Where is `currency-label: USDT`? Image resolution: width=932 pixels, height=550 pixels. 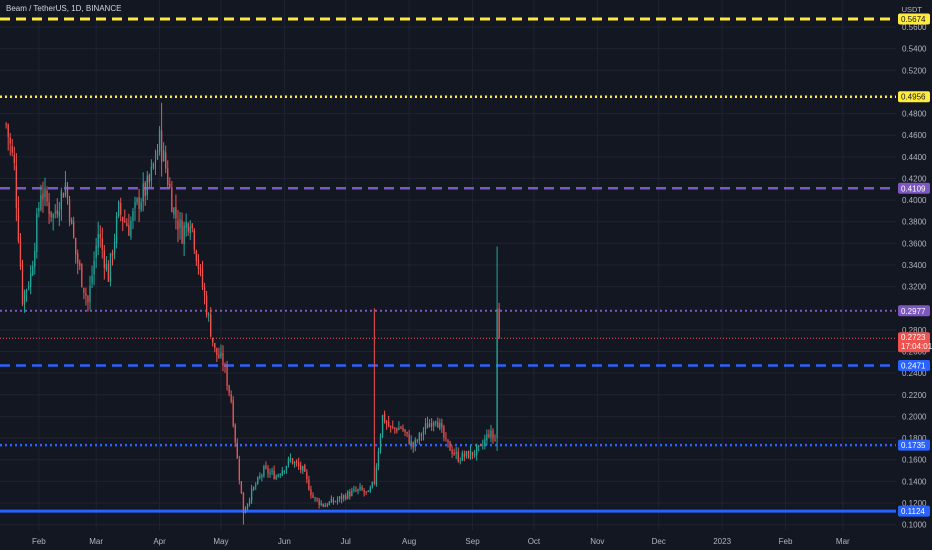 currency-label: USDT is located at coordinates (911, 9).